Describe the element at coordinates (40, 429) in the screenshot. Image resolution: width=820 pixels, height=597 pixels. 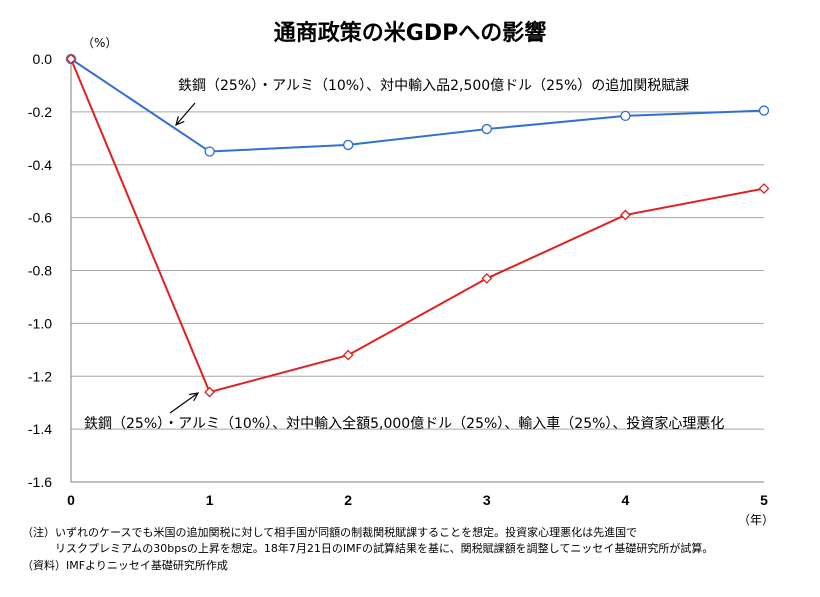
I see `y-tick-label: -1.4` at that location.